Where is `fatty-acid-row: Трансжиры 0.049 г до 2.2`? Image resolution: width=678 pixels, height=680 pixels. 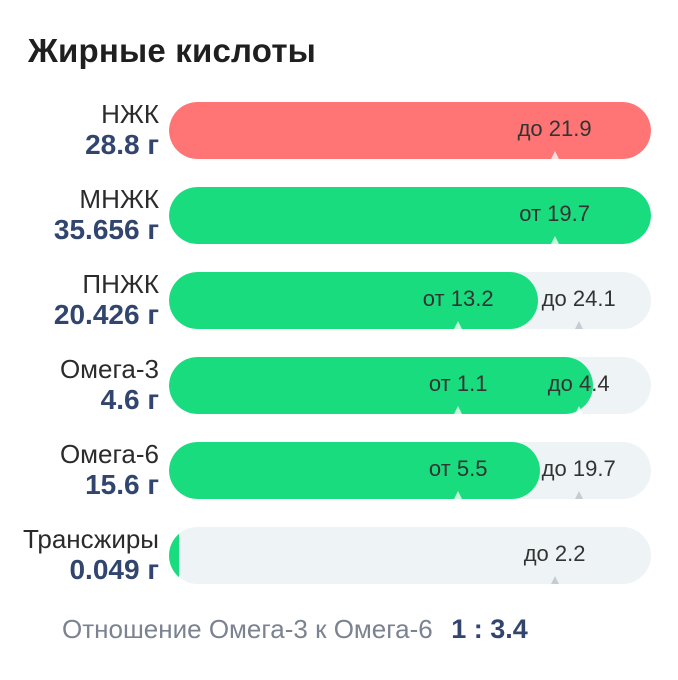
fatty-acid-row: Трансжиры 0.049 г до 2.2 is located at coordinates (339, 555).